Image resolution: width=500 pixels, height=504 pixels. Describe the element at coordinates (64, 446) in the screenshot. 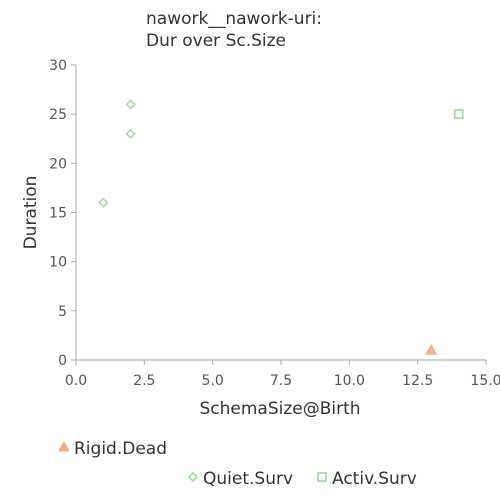

I see `legend-marker-rigid-dead` at that location.